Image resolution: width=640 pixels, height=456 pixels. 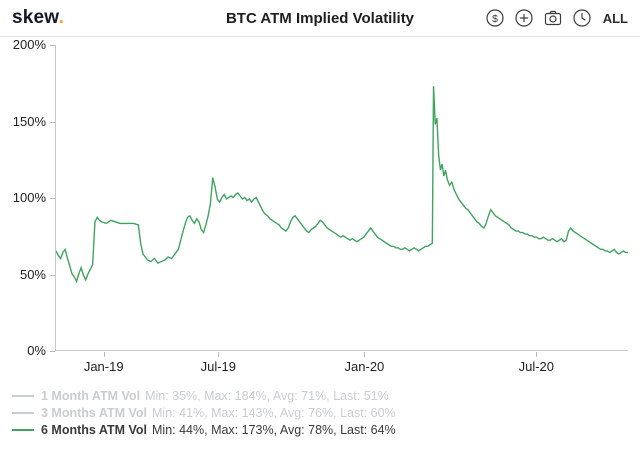 What do you see at coordinates (615, 18) in the screenshot?
I see `range-all-button: ALL` at bounding box center [615, 18].